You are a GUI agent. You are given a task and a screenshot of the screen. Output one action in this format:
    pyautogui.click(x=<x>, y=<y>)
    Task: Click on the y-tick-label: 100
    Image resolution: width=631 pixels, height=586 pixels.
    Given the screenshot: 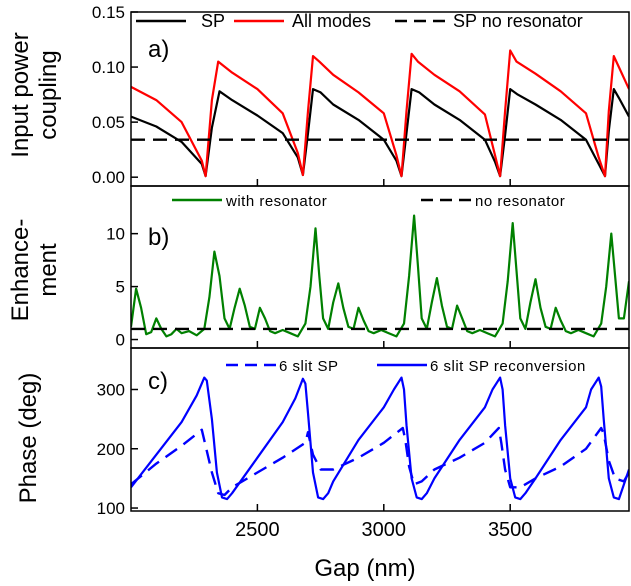 What is the action you would take?
    pyautogui.click(x=111, y=508)
    